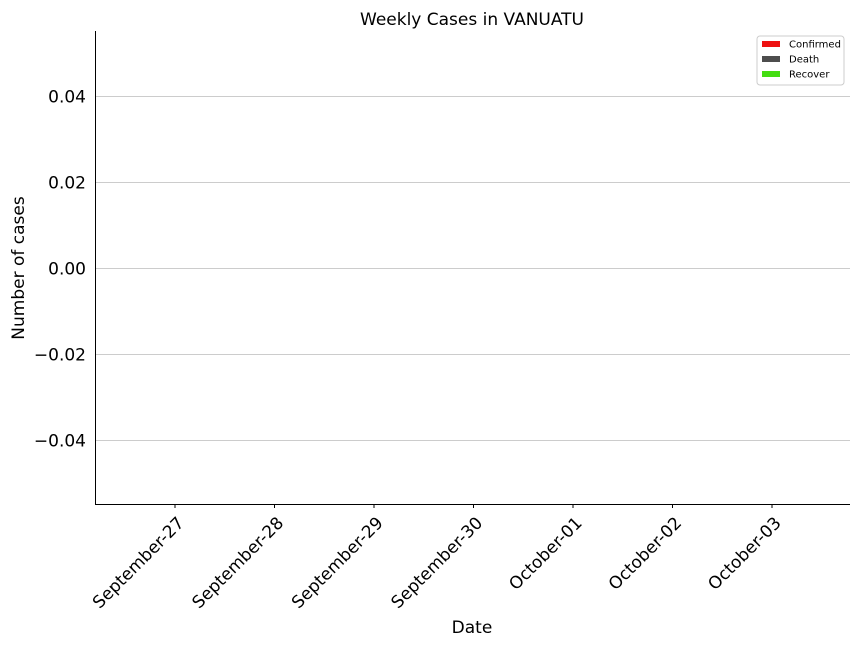  What do you see at coordinates (545, 553) in the screenshot?
I see `x-tick-label: October-01` at bounding box center [545, 553].